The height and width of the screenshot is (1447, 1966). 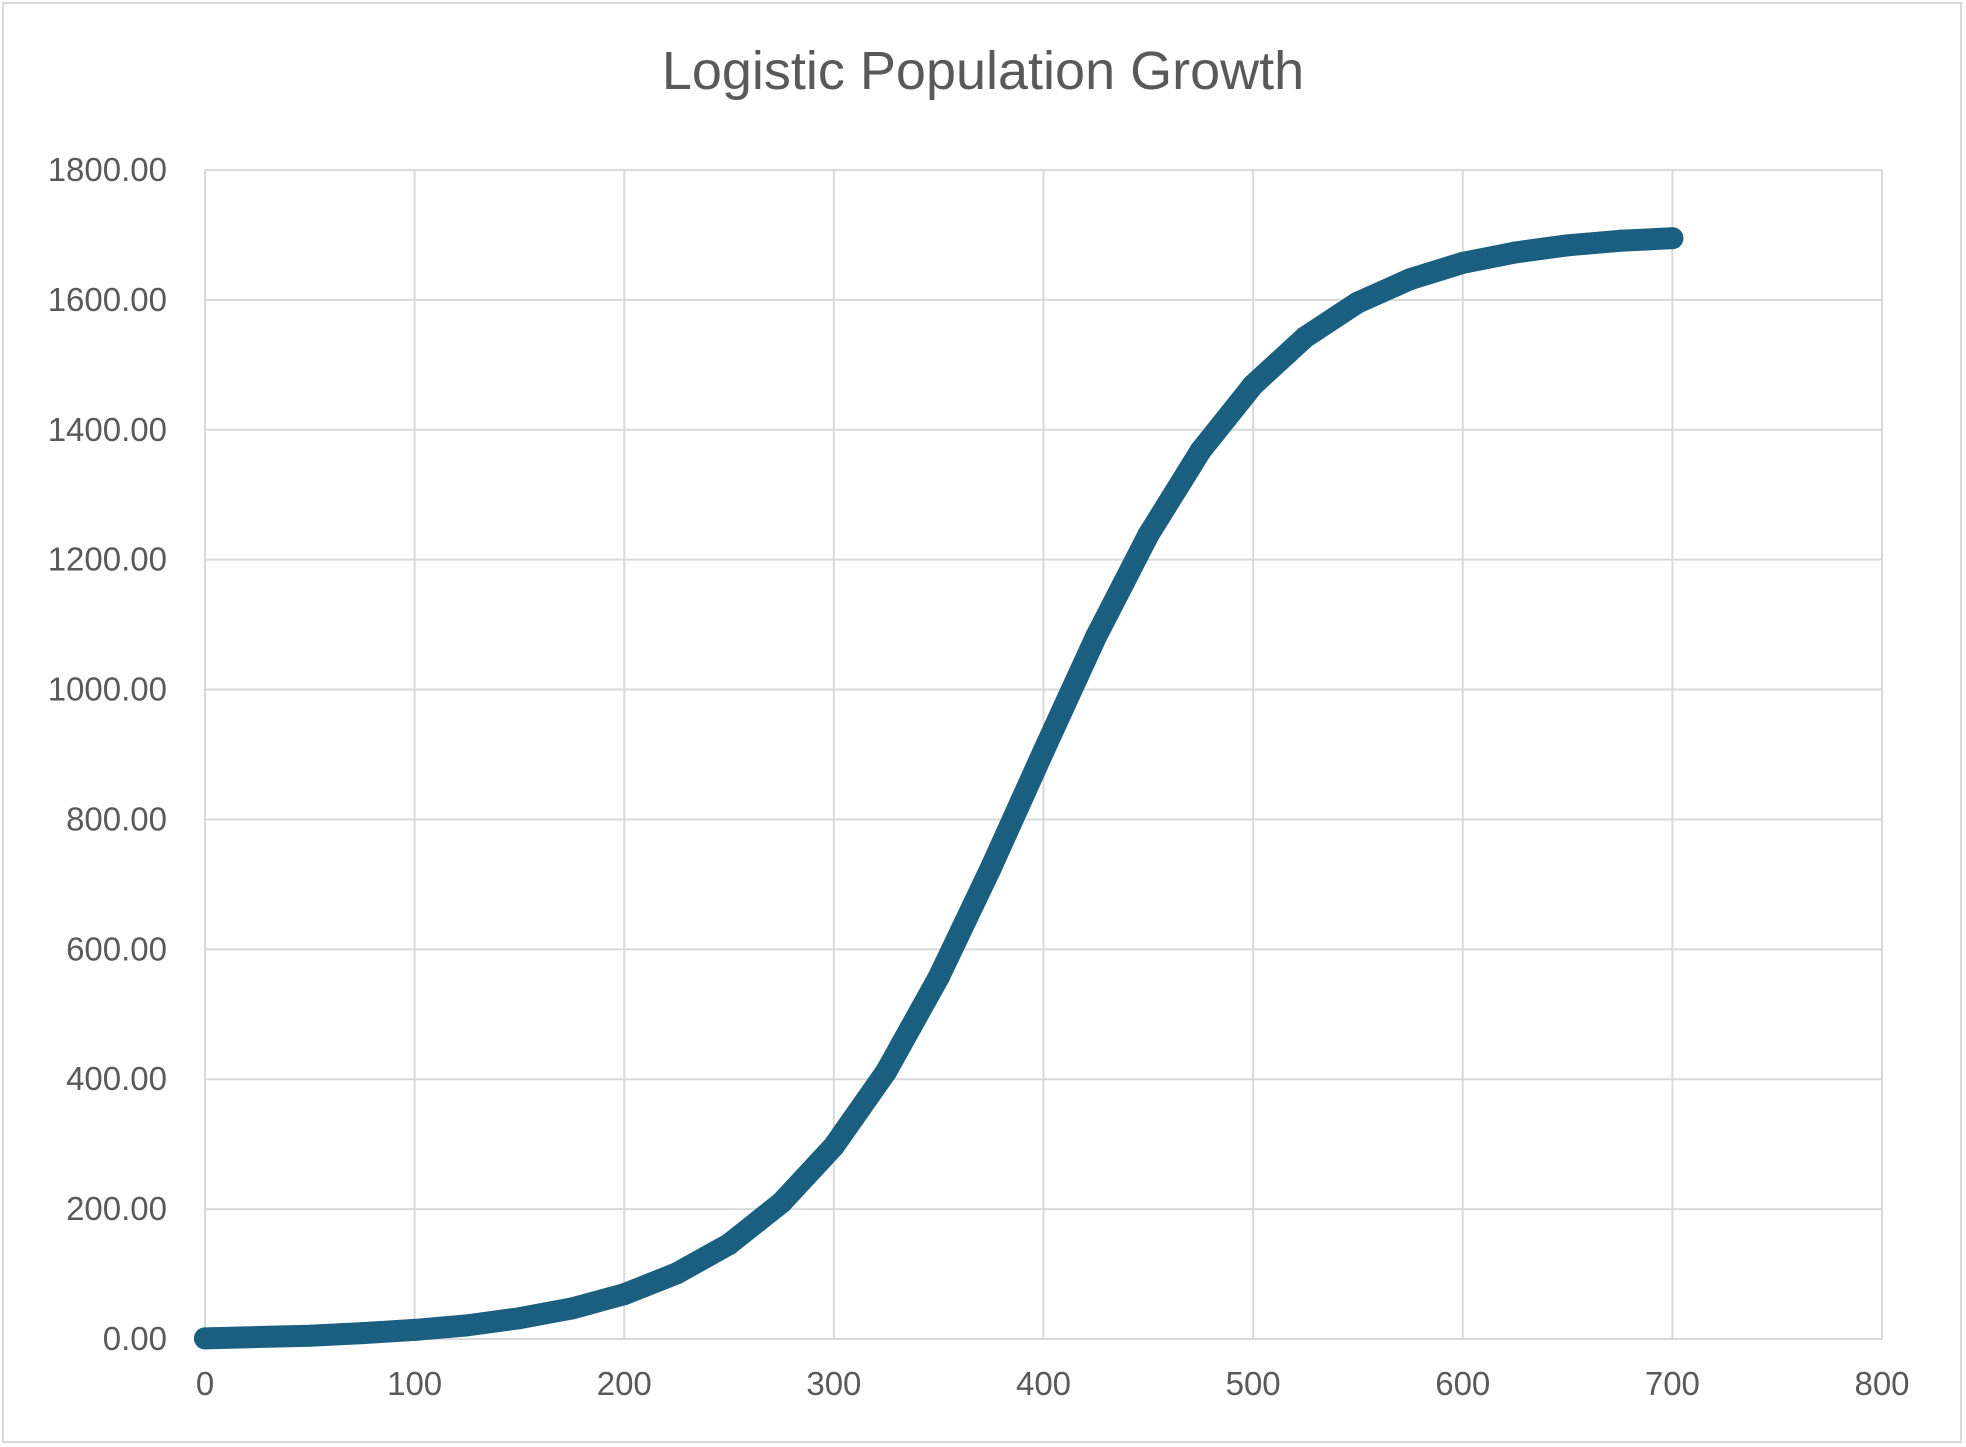 What do you see at coordinates (1043, 1383) in the screenshot?
I see `x-tick-label: 400` at bounding box center [1043, 1383].